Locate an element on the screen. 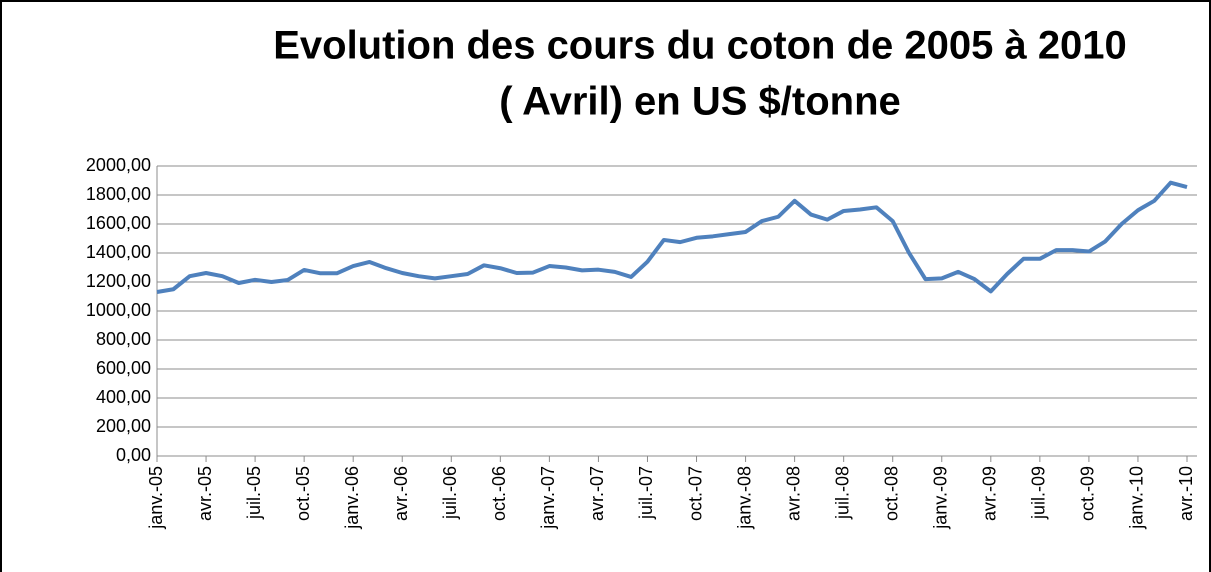 Image resolution: width=1211 pixels, height=572 pixels. y-tick-label: 800,00 is located at coordinates (123, 339).